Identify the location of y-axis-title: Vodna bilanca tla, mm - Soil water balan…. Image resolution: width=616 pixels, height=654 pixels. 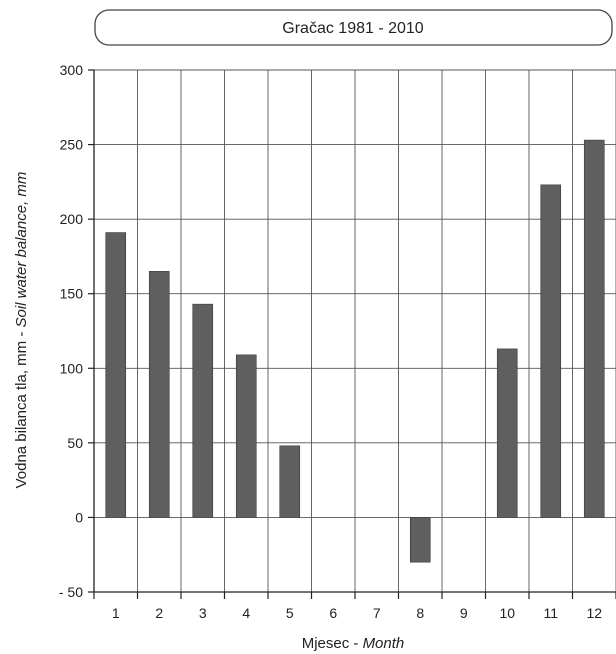
(21, 330).